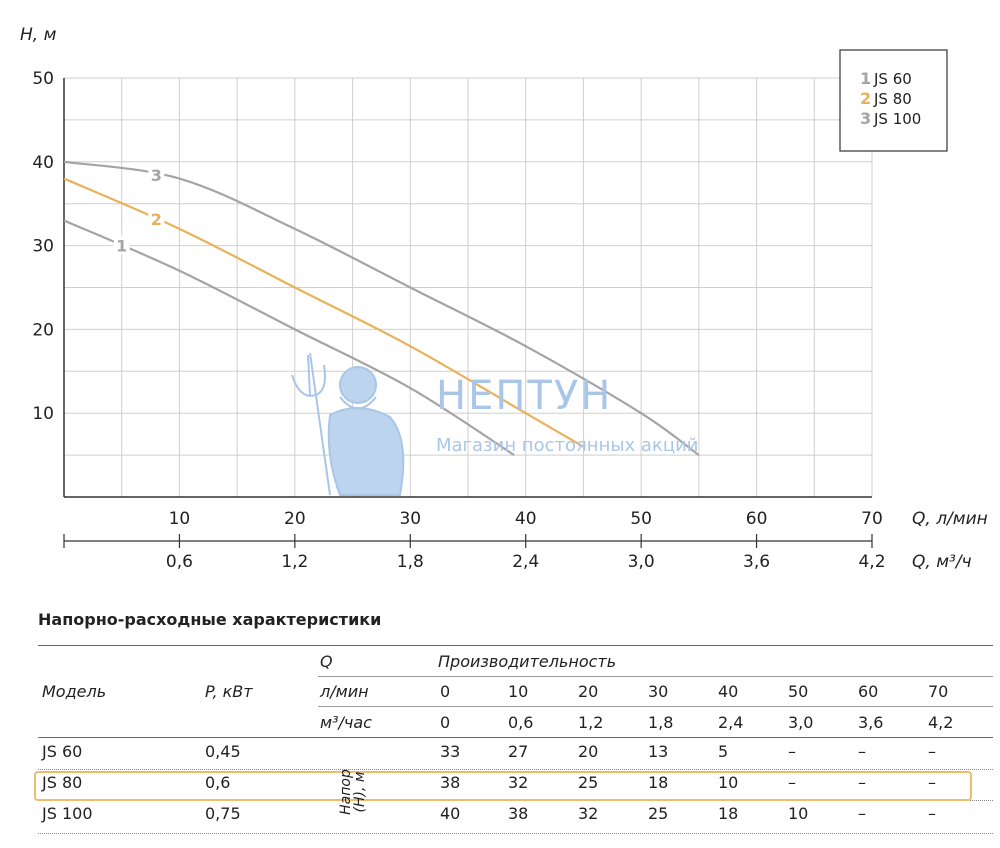 The image size is (1000, 848). What do you see at coordinates (229, 691) in the screenshot?
I see `header-power: P, кВт` at bounding box center [229, 691].